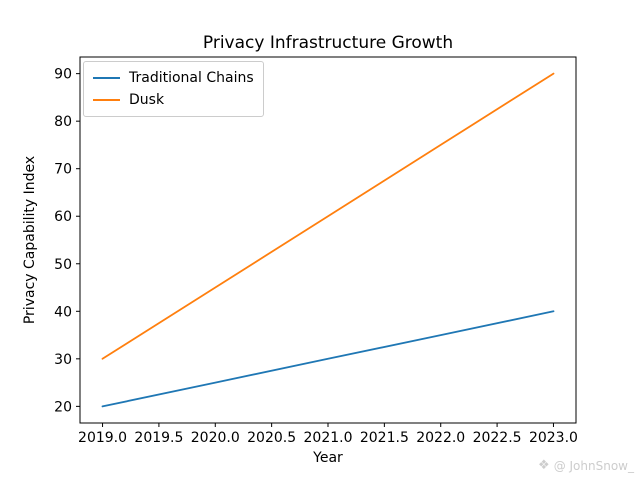 The height and width of the screenshot is (480, 640). What do you see at coordinates (63, 122) in the screenshot?
I see `y-tick-label: 80` at bounding box center [63, 122].